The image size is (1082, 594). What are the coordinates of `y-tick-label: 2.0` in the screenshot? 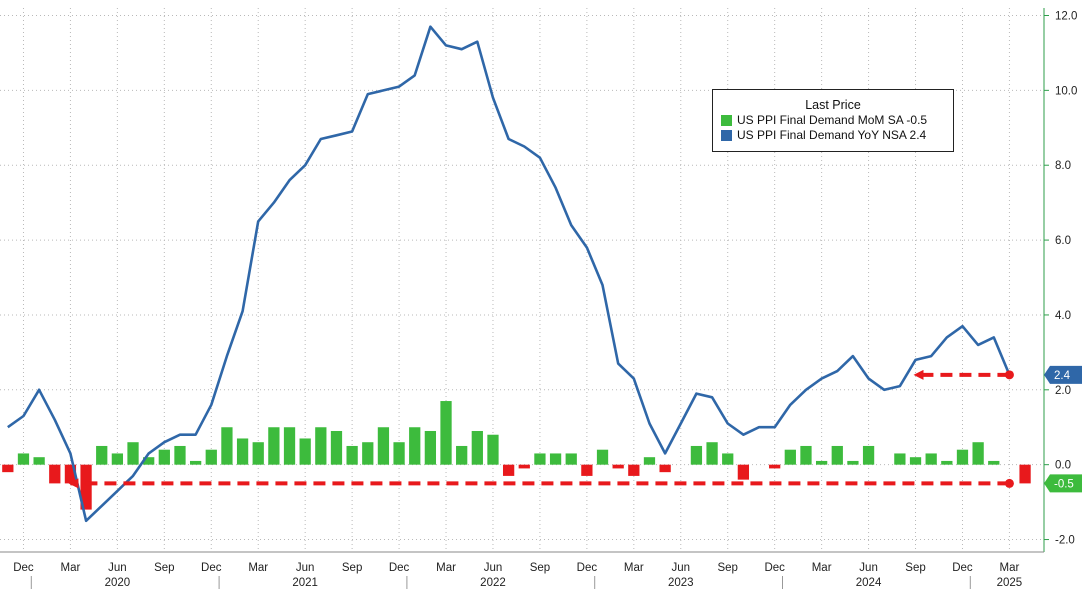 It's located at (1063, 391).